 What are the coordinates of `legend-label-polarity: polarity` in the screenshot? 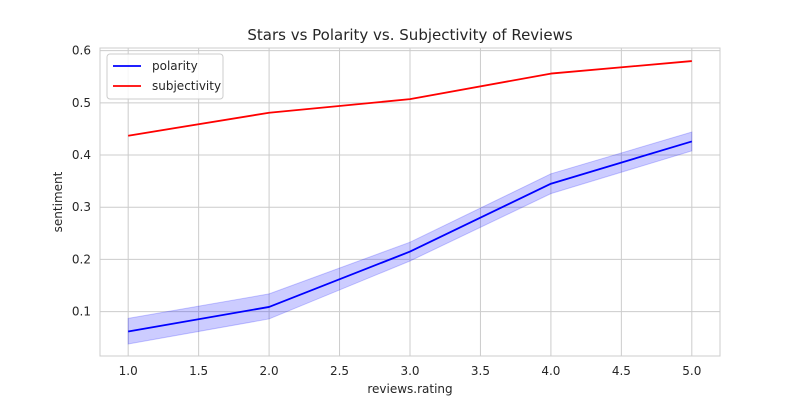 It's located at (175, 66).